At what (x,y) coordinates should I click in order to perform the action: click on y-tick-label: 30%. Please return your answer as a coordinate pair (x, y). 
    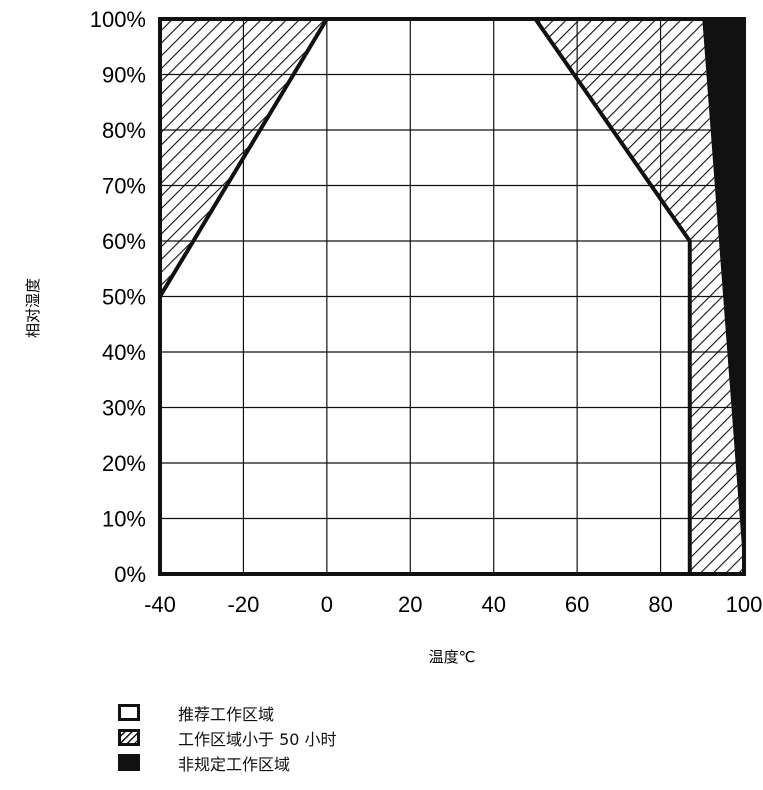
    Looking at the image, I should click on (124, 408).